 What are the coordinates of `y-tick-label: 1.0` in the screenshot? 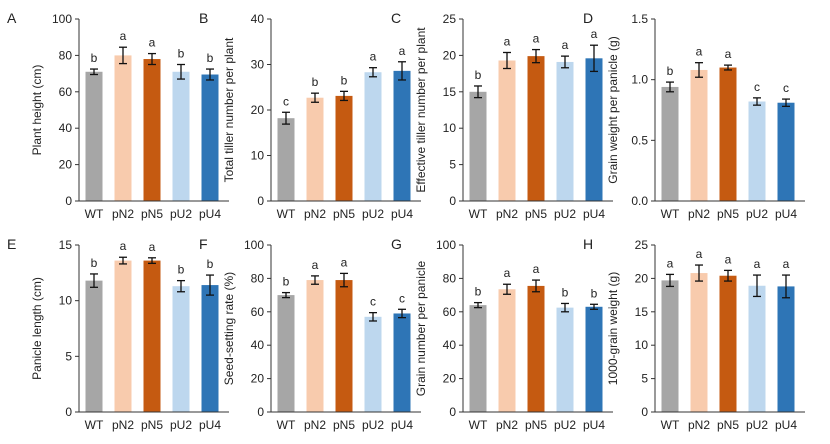 It's located at (639, 80).